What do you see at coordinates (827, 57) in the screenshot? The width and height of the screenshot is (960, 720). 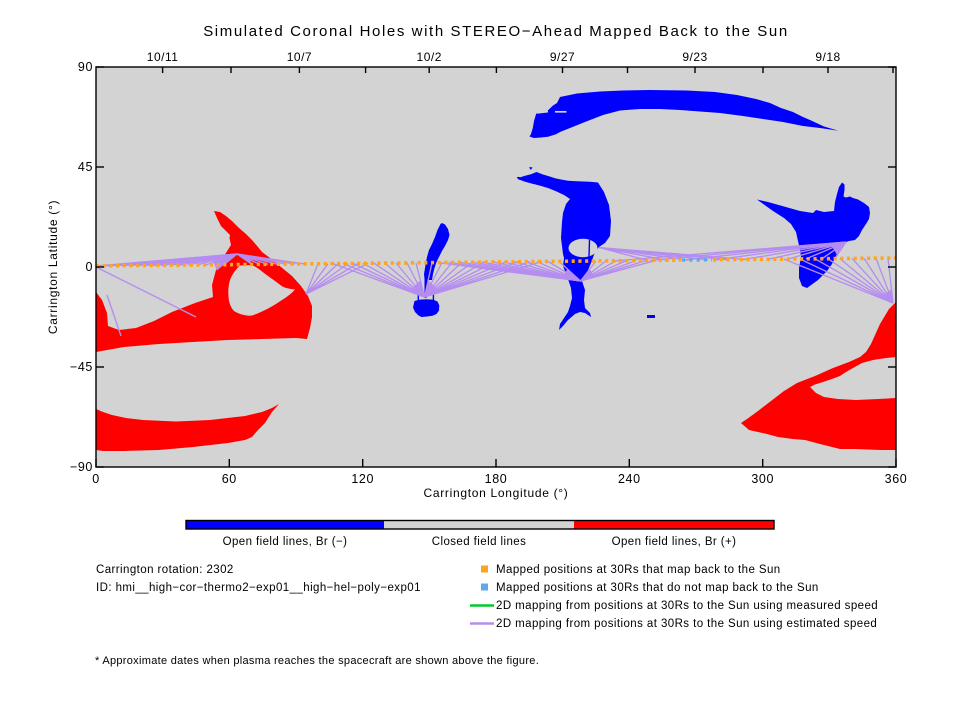 I see `svg-text: 9/18` at bounding box center [827, 57].